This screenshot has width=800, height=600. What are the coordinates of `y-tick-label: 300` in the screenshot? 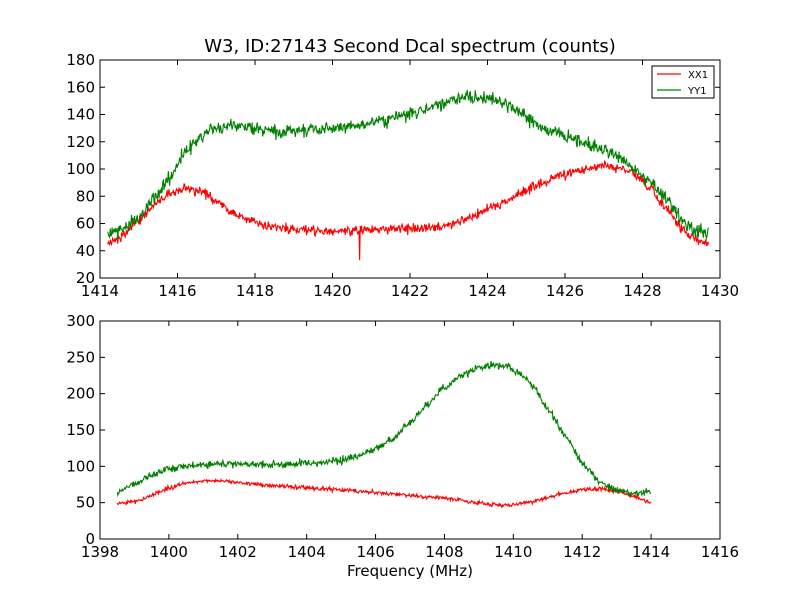 It's located at (80, 321).